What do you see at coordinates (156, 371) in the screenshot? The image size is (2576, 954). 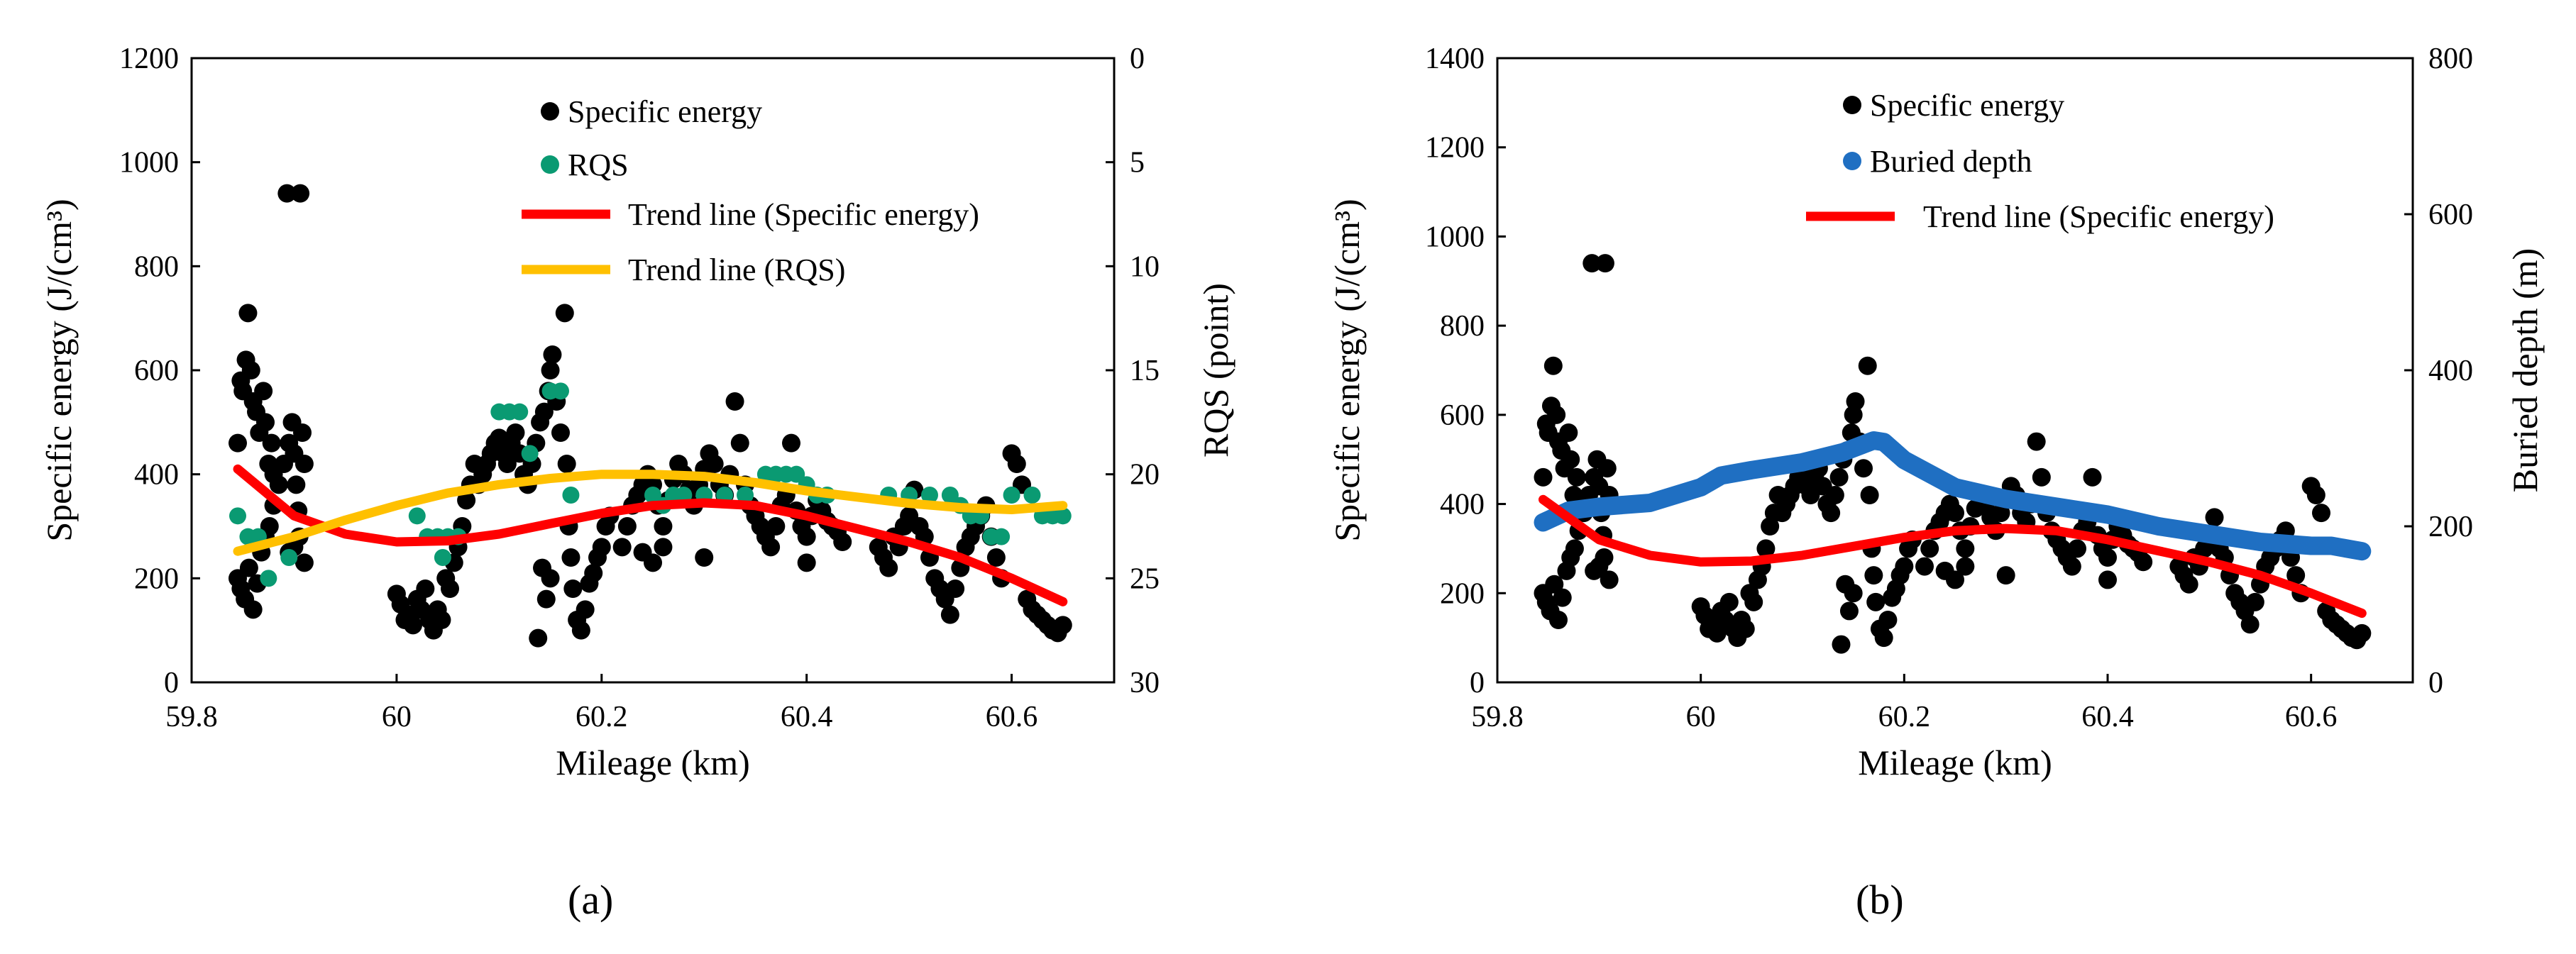 I see `panel-a-y-tick-label: 600` at bounding box center [156, 371].